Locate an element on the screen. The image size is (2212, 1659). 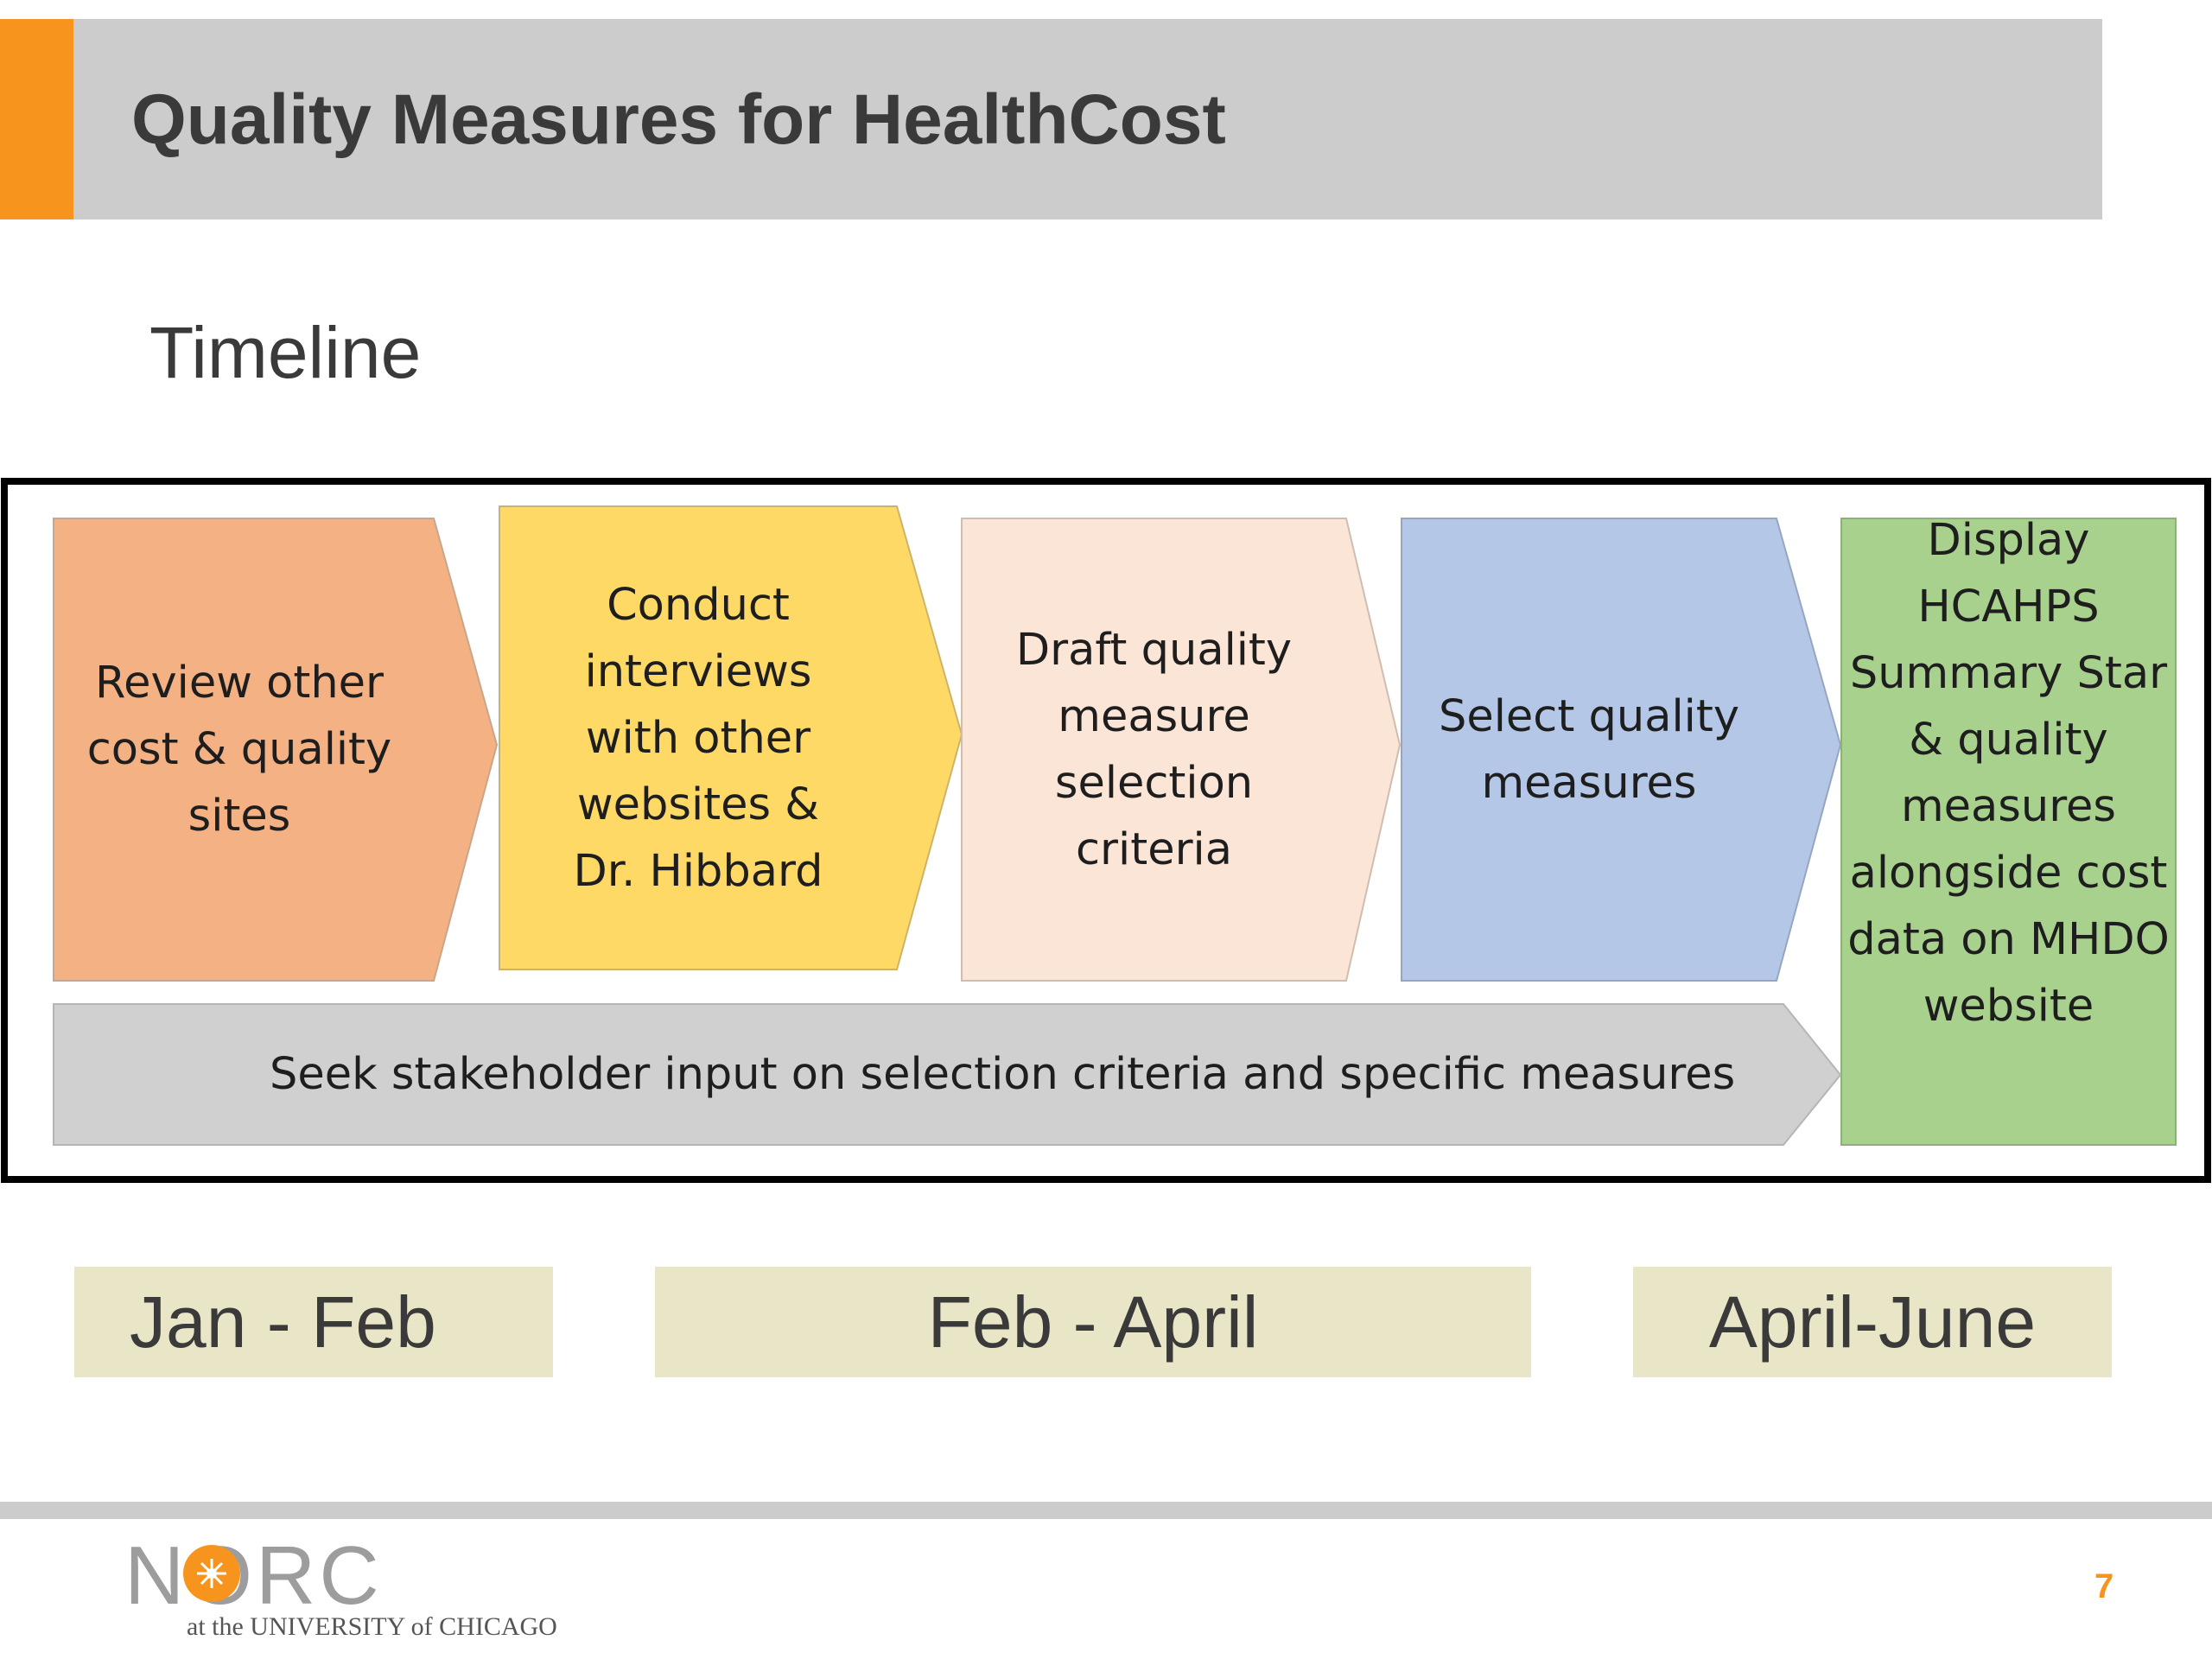
period-label: Feb - April is located at coordinates (1093, 1322).